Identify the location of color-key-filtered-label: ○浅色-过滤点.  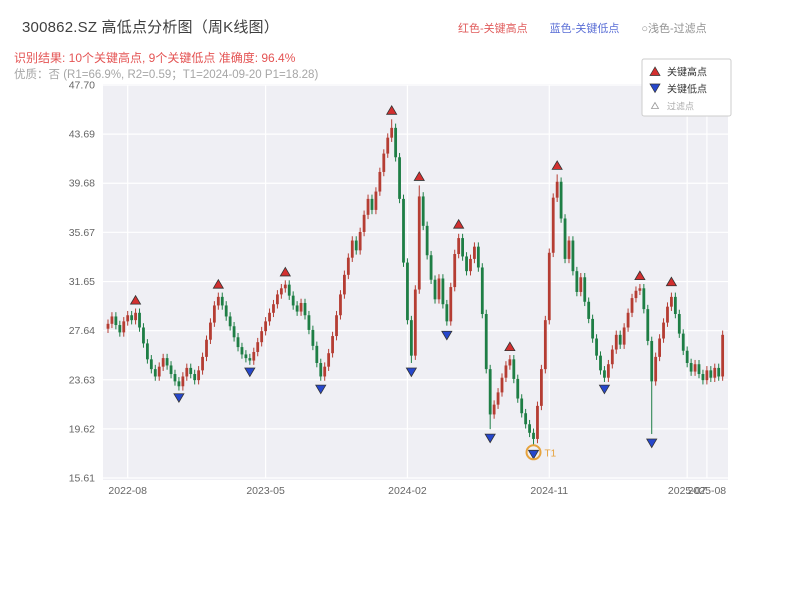
(674, 29).